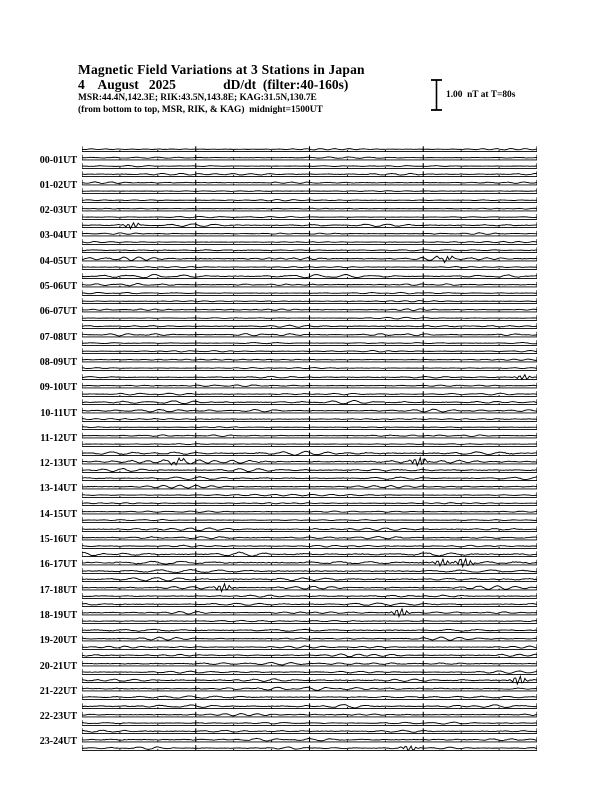  I want to click on hour-row: 12-13UT, so click(288, 460).